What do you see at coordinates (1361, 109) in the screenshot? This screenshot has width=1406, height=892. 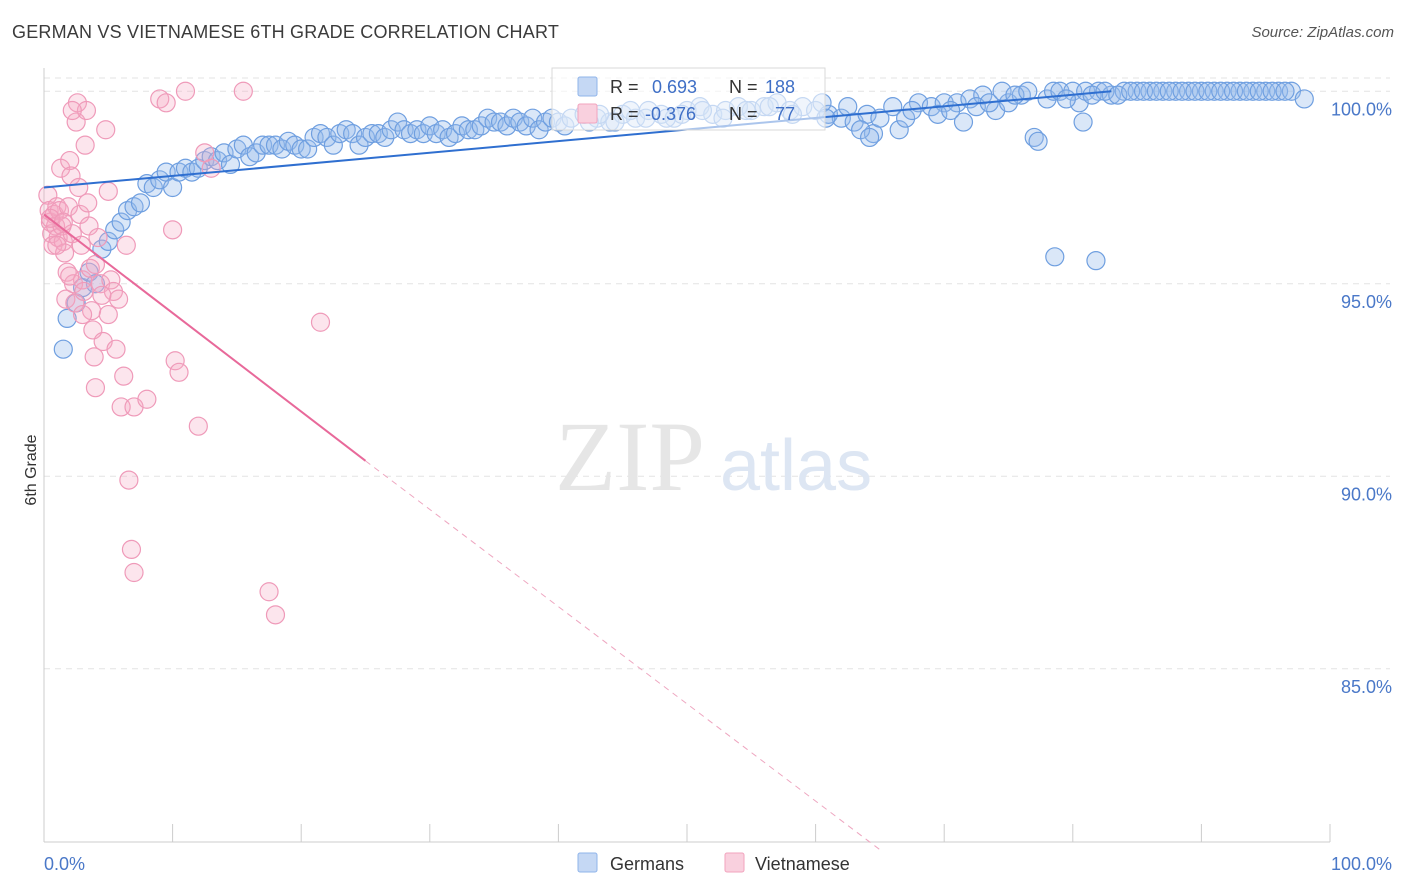 I see `y-tick-label: 100.0%` at bounding box center [1361, 109].